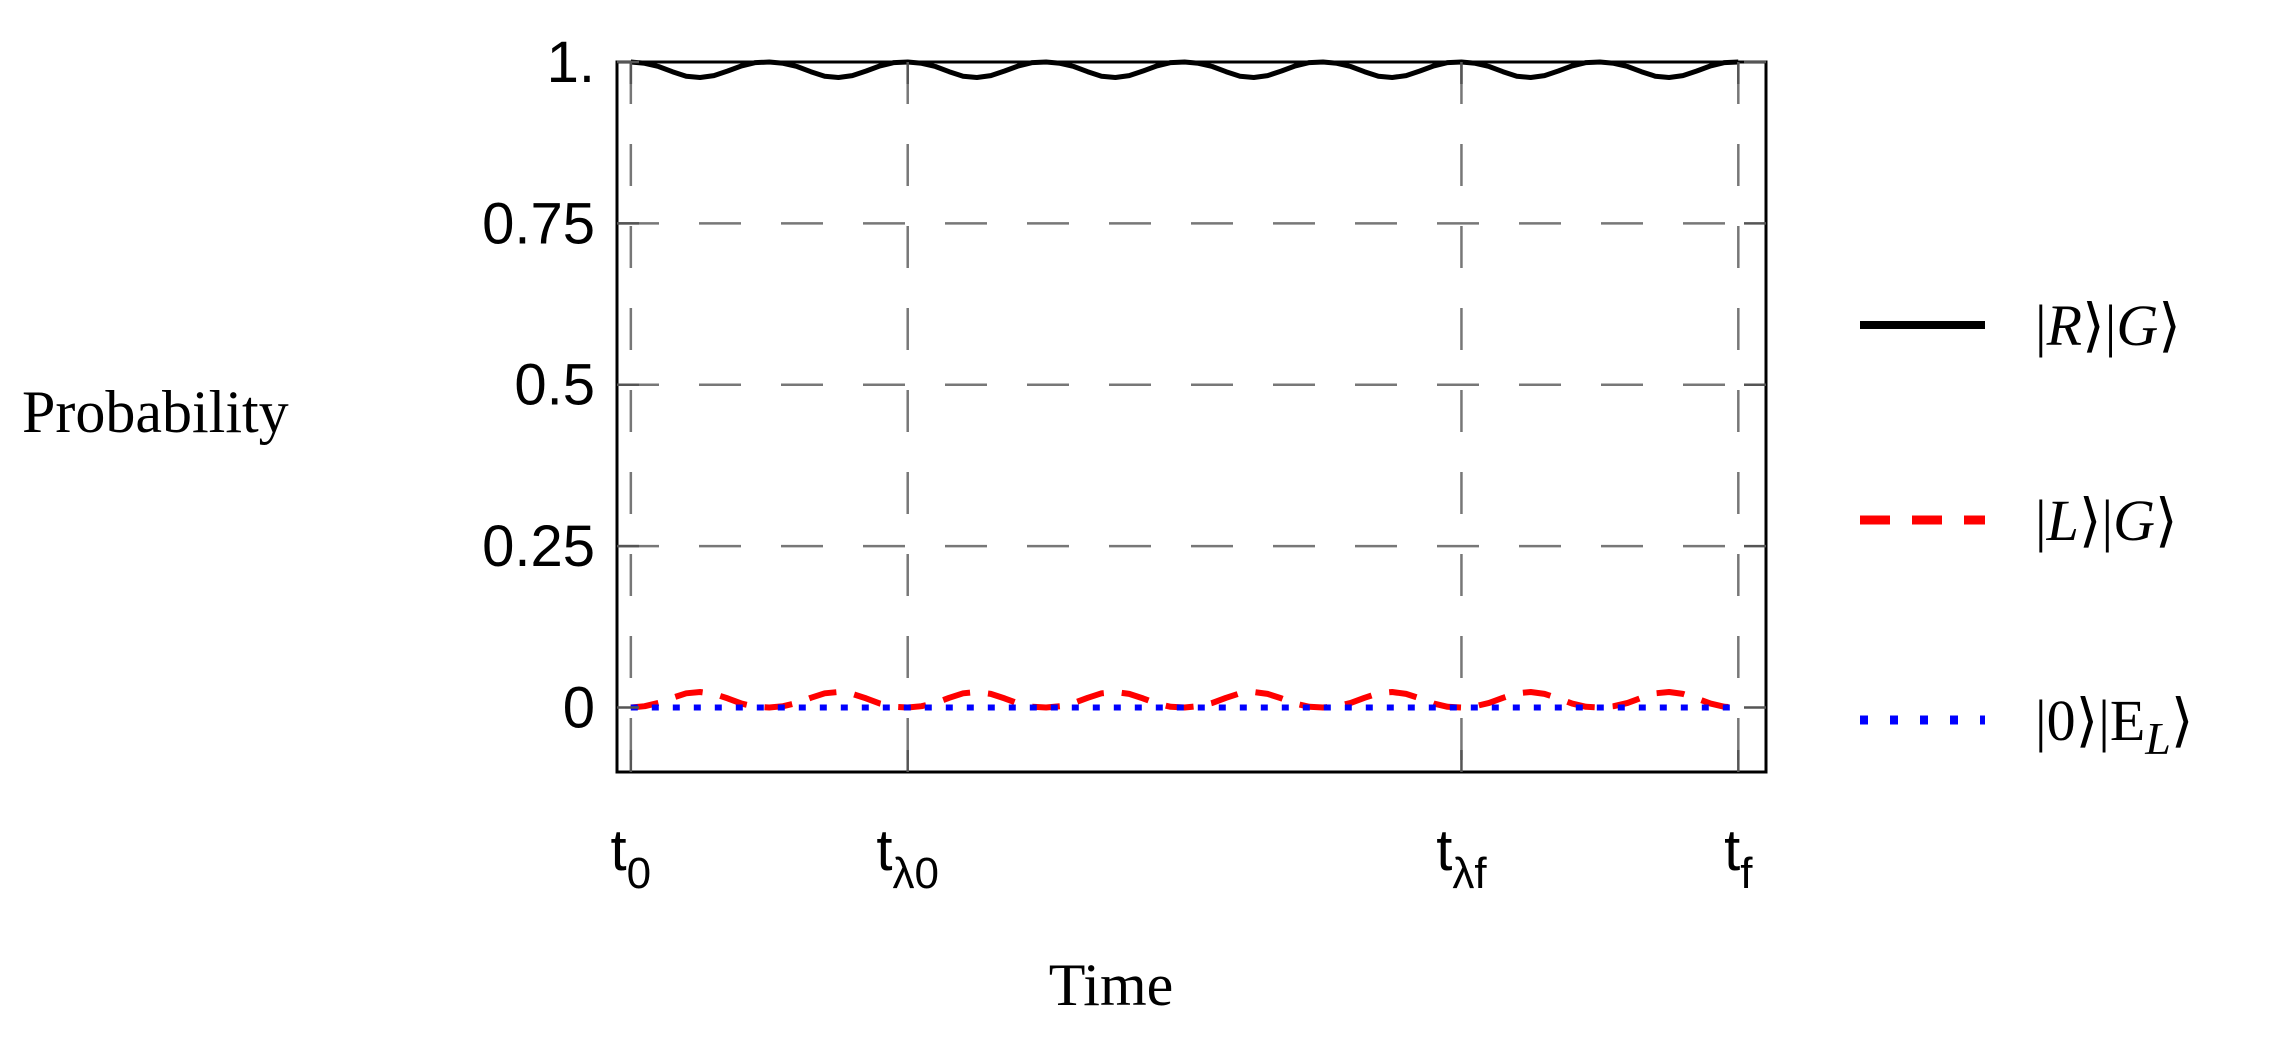  What do you see at coordinates (907, 858) in the screenshot?
I see `x-tick-label: tλ0` at bounding box center [907, 858].